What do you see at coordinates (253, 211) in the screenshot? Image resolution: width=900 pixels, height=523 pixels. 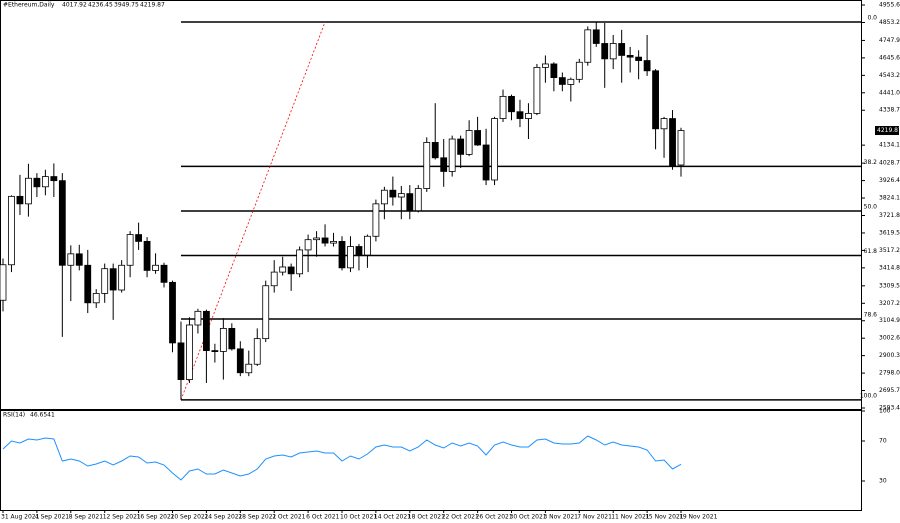 I see `fib-trend` at bounding box center [253, 211].